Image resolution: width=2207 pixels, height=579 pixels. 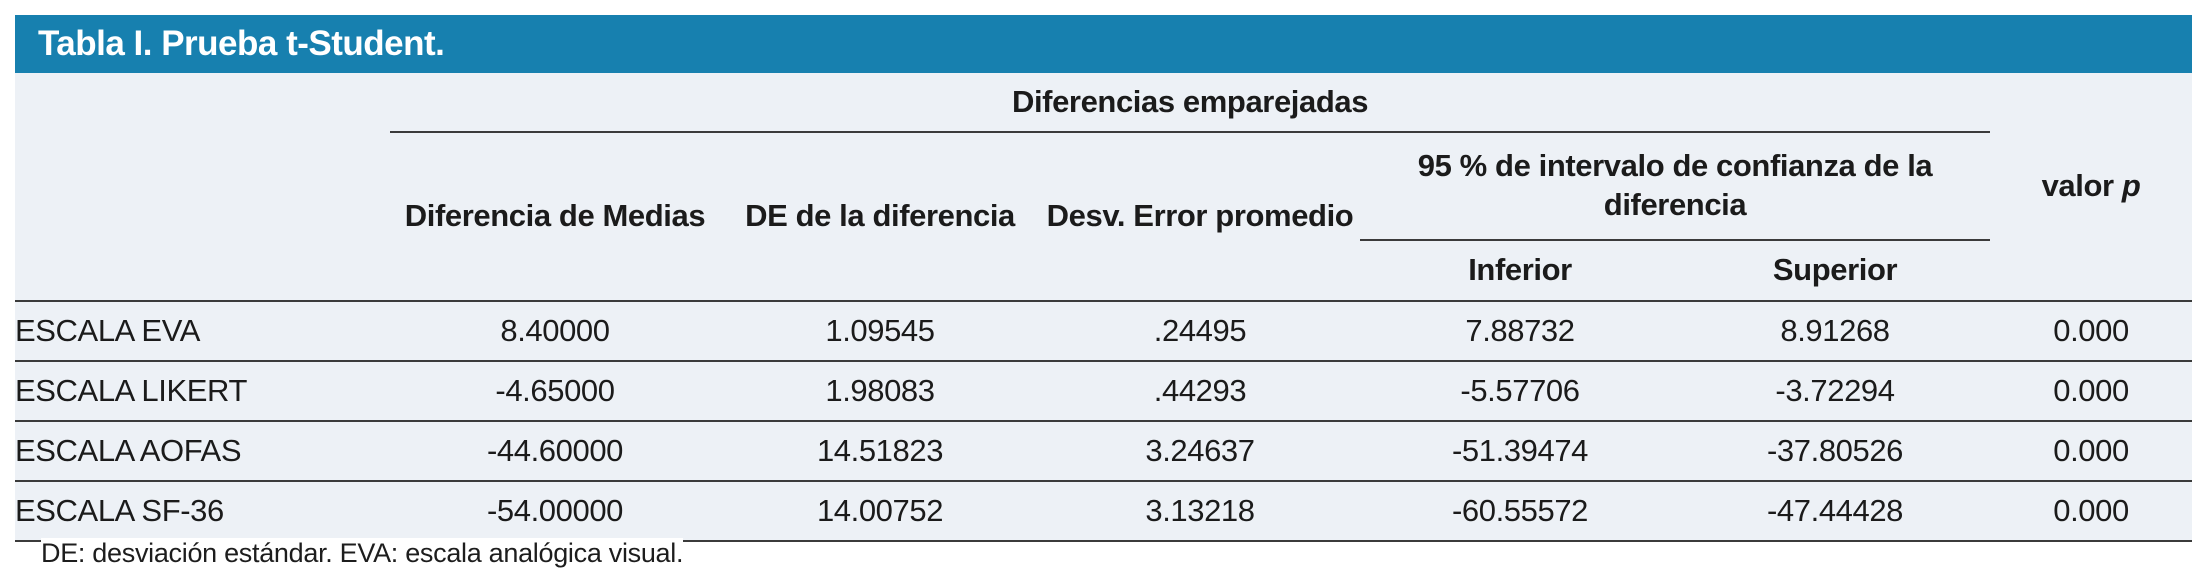 What do you see at coordinates (1200, 511) in the screenshot?
I see `cell-se: 3.13218` at bounding box center [1200, 511].